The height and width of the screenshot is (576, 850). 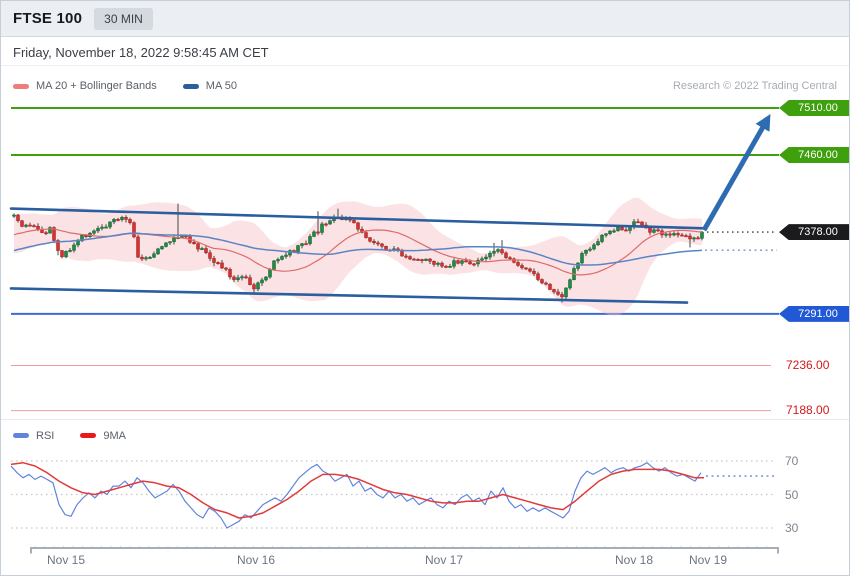 I want to click on rsi-ma-swatch, so click(x=88, y=435).